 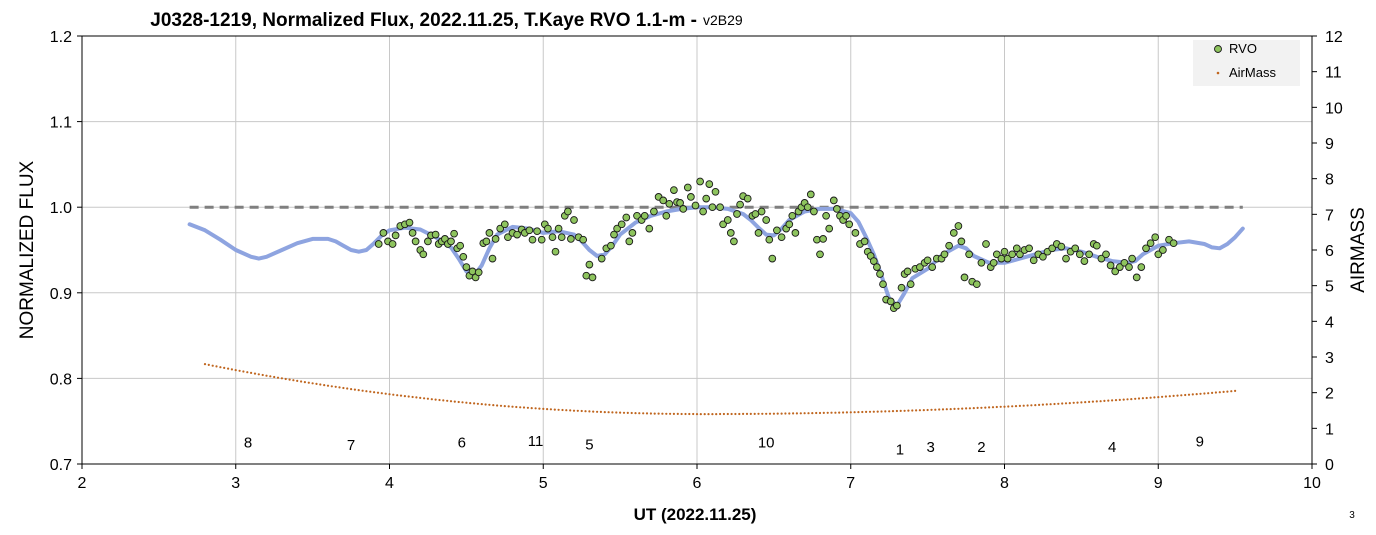 What do you see at coordinates (1329, 144) in the screenshot?
I see `y2-tick-label: 9` at bounding box center [1329, 144].